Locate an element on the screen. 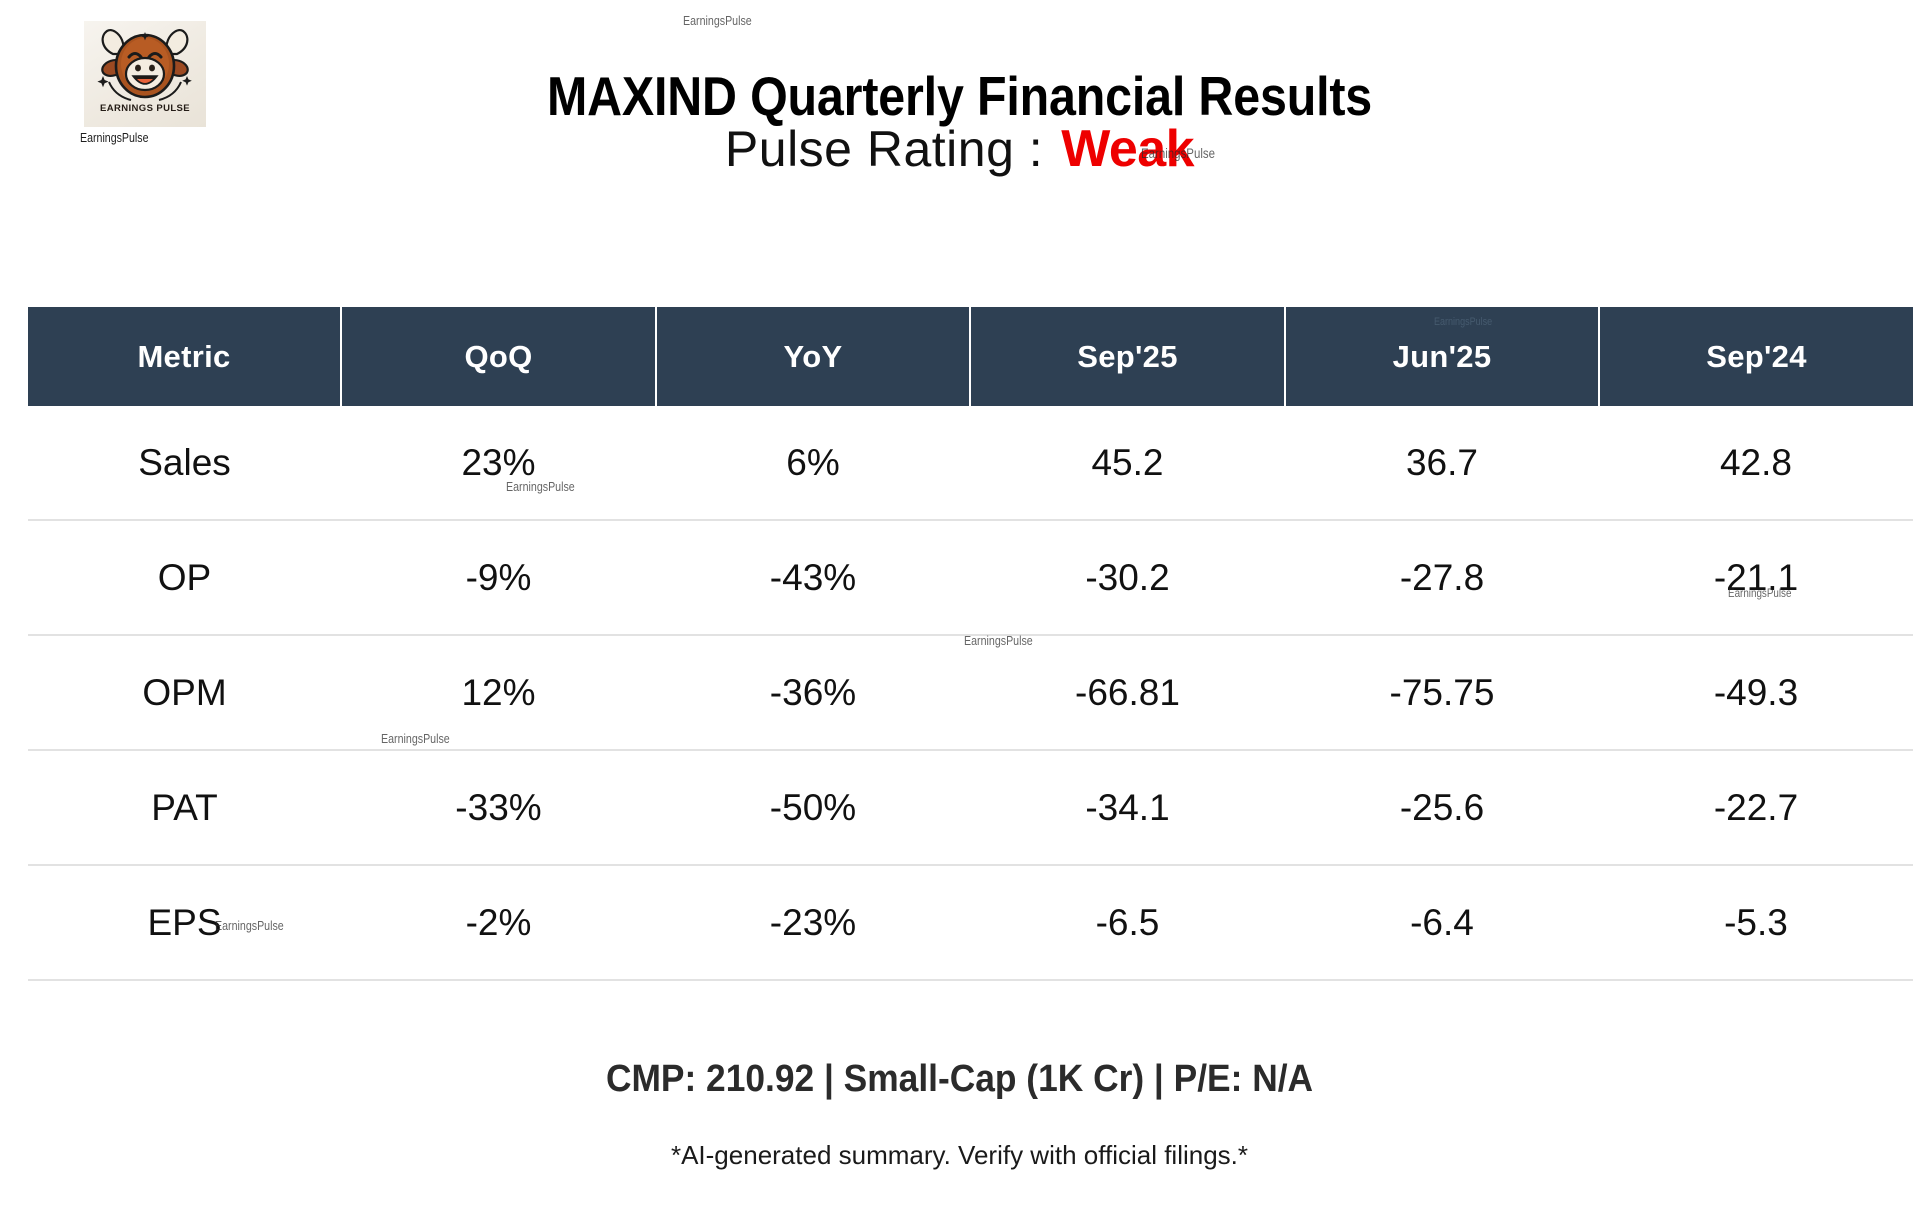 The image size is (1919, 1220). row-jun25-value: 36.7 is located at coordinates (1442, 463).